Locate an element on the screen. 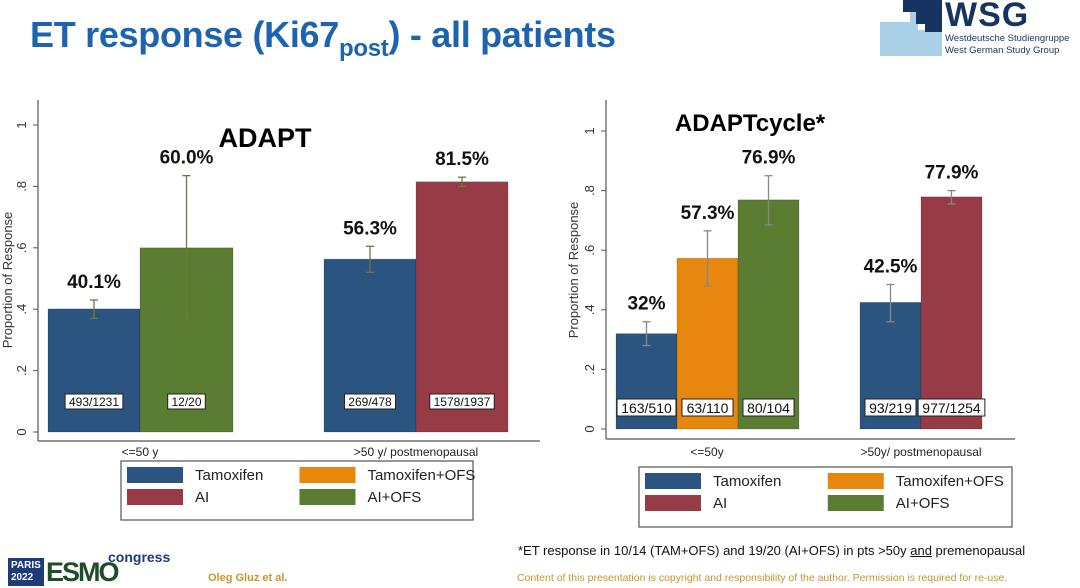 The image size is (1080, 588). count-label: 163/510 is located at coordinates (646, 408).